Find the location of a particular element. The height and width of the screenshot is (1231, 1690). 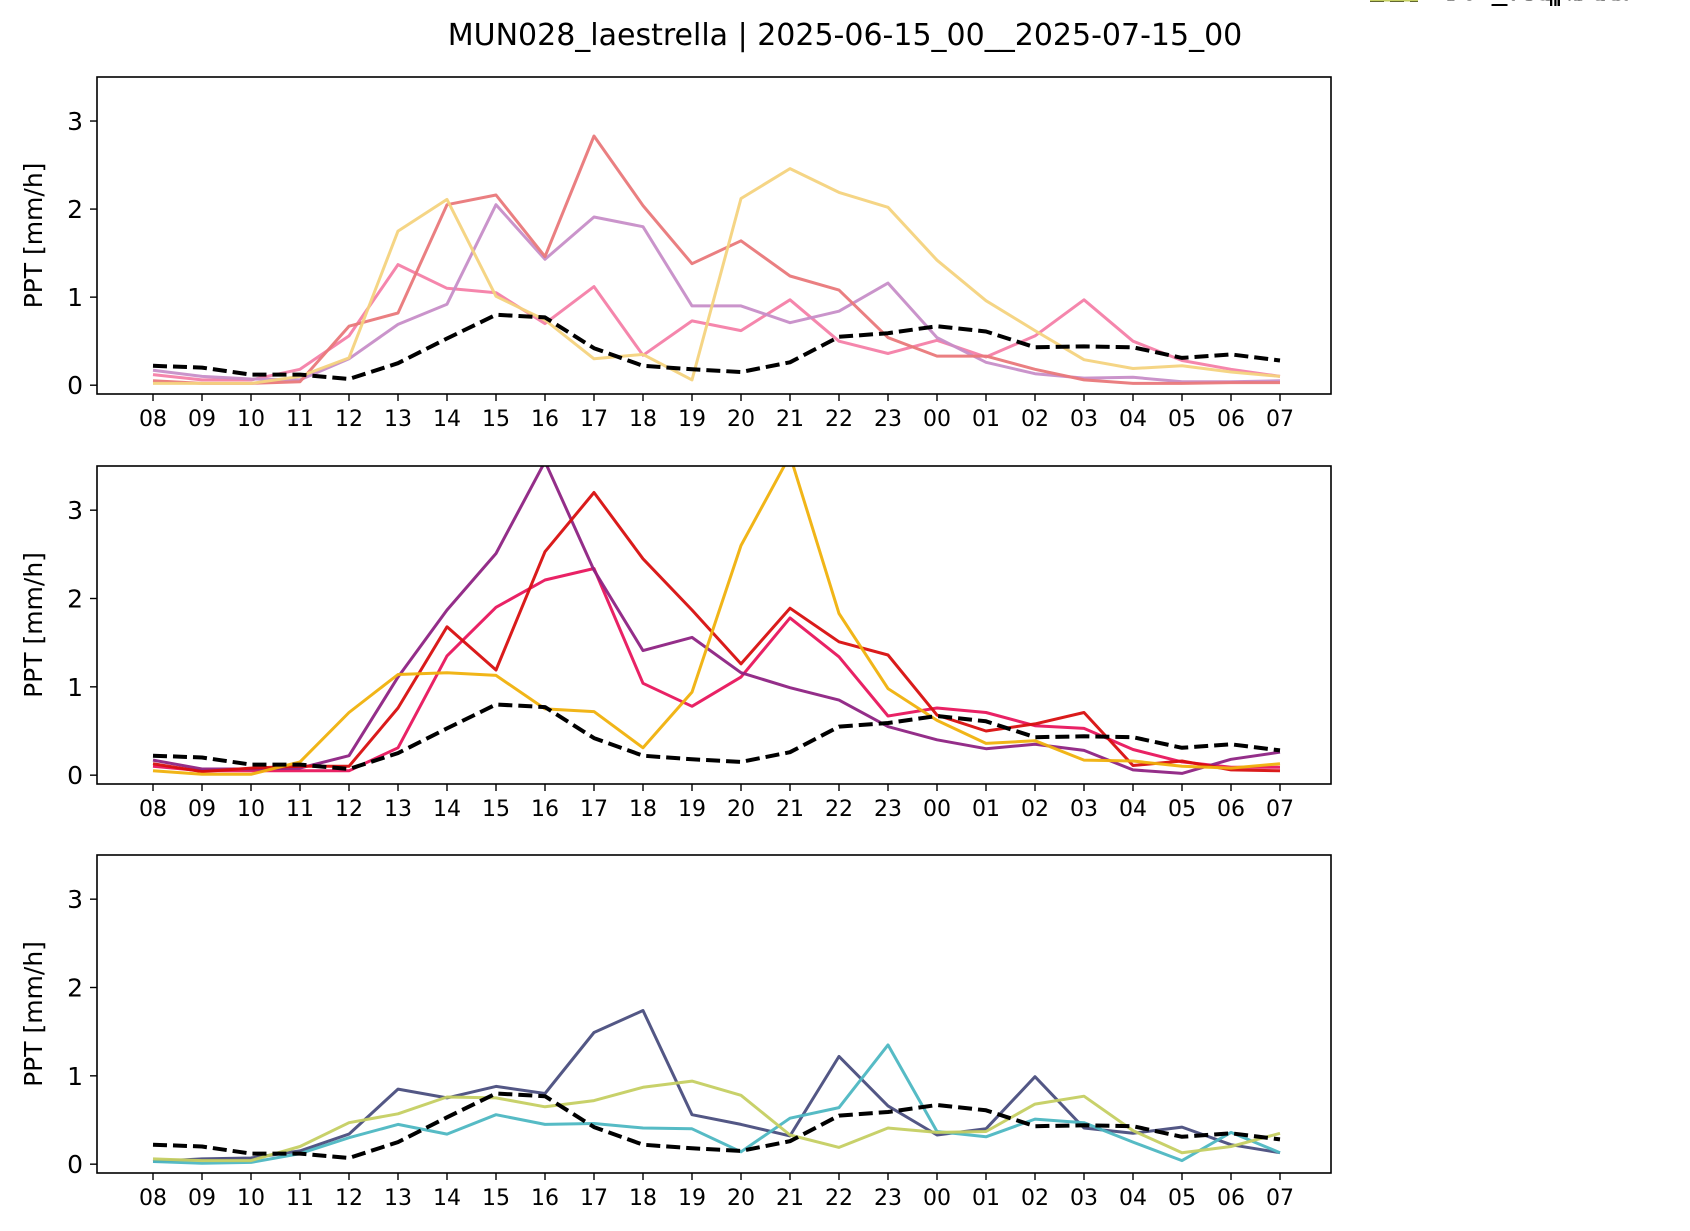

legend-label: SYN_P02| 0.79 is located at coordinates (1532, 3).